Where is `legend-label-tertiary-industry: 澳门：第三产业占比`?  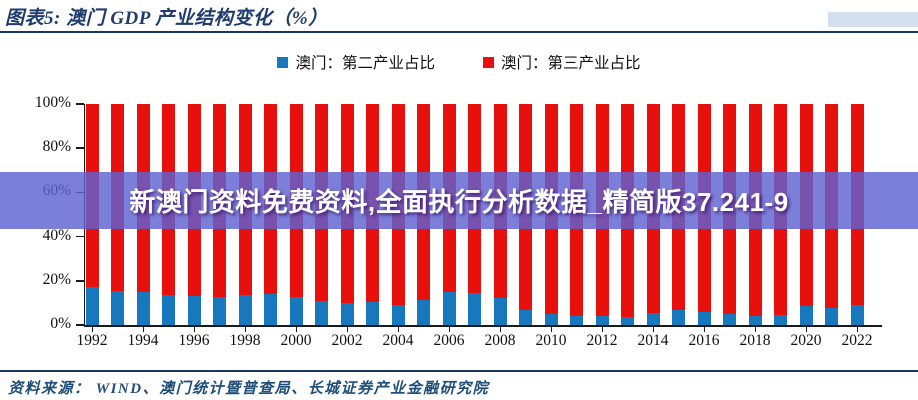
legend-label-tertiary-industry: 澳门：第三产业占比 is located at coordinates (571, 63).